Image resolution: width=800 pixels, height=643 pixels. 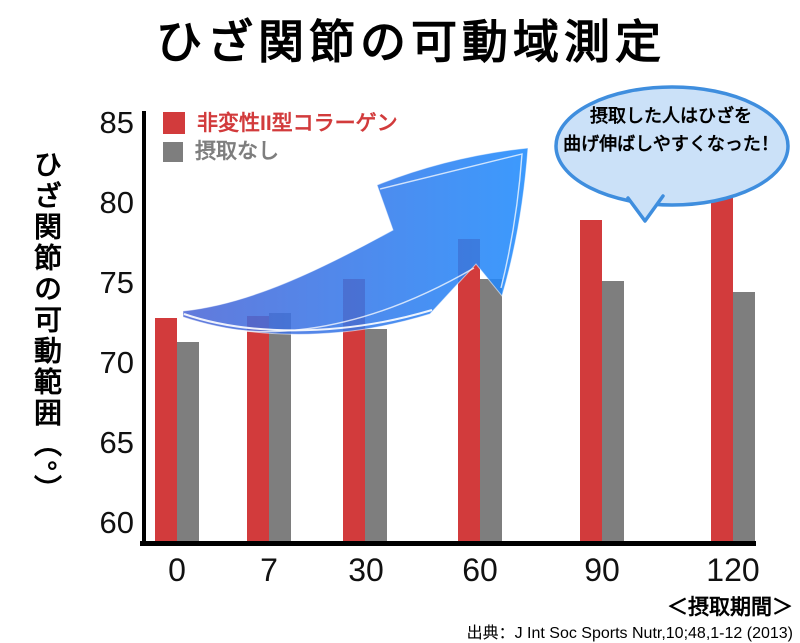 I want to click on speech-bubble-body, so click(x=672, y=146).